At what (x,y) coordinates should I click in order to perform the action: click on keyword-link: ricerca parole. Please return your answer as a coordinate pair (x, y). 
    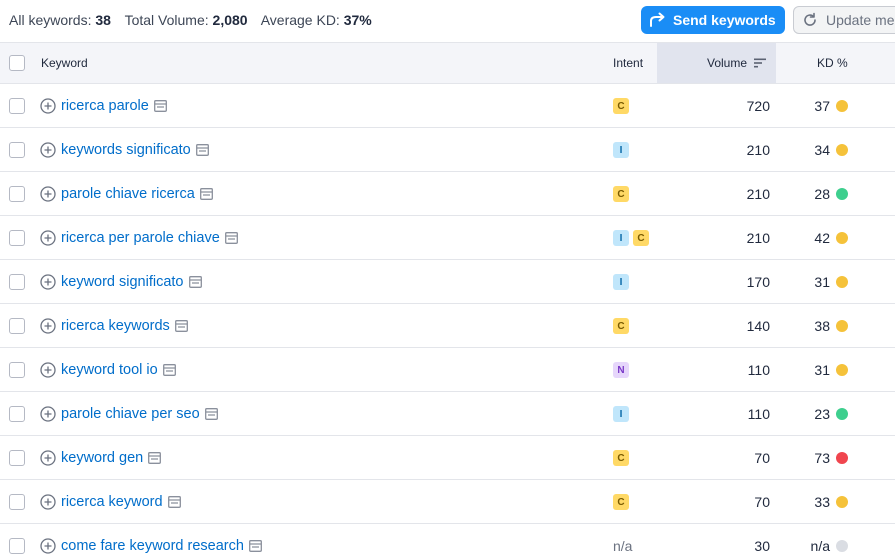
    Looking at the image, I should click on (105, 106).